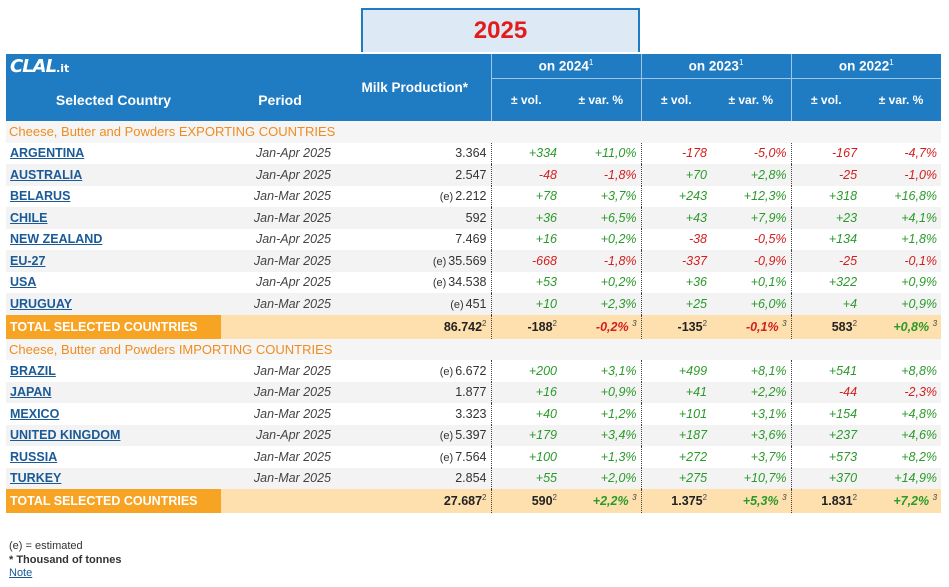 The width and height of the screenshot is (949, 587). I want to click on country-link: RUSSIA, so click(34, 456).